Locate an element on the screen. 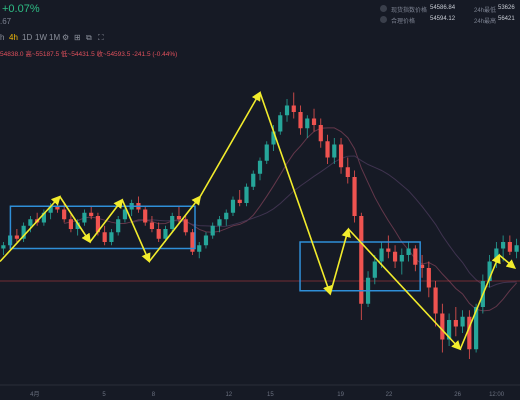  timeframe-button: 1D is located at coordinates (27, 37).